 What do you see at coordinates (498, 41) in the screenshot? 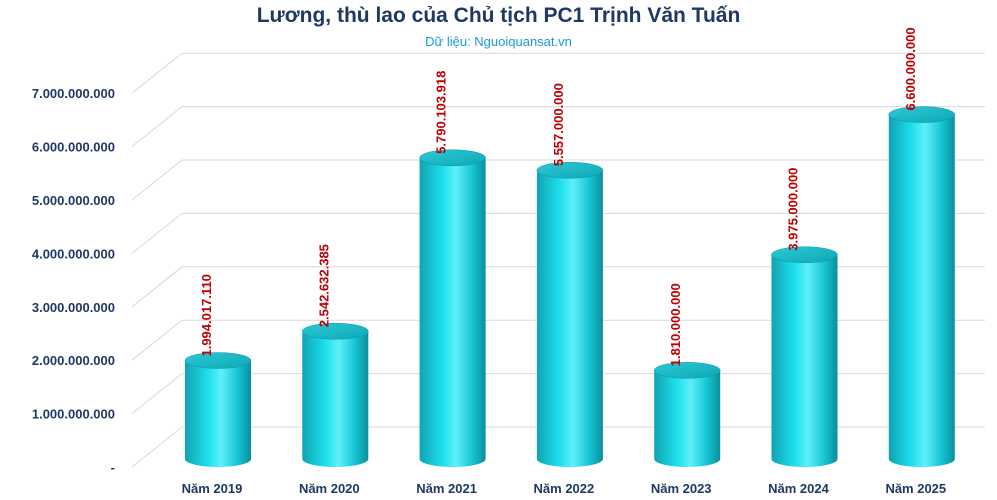
I see `chart-subtitle: Dữ liệu: Nguoiquansat.vn` at bounding box center [498, 41].